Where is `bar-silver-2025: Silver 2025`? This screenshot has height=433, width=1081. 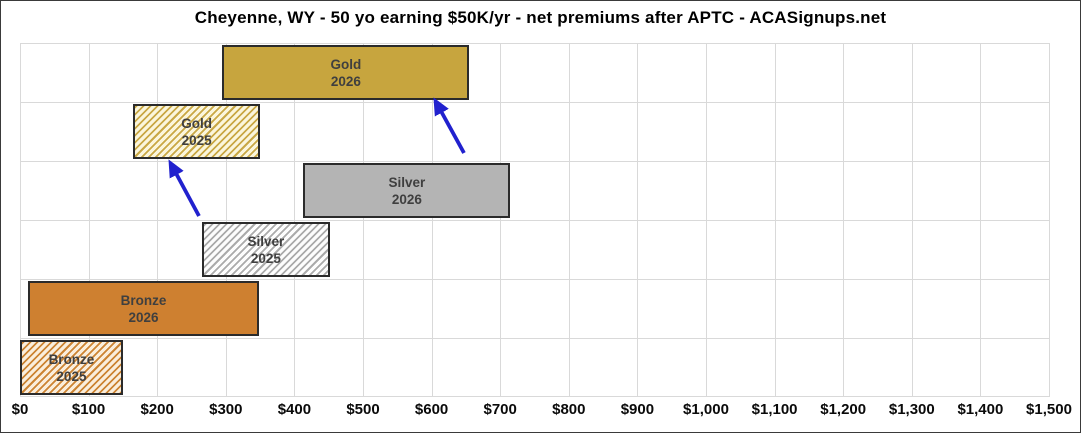
bar-silver-2025: Silver 2025 is located at coordinates (266, 249).